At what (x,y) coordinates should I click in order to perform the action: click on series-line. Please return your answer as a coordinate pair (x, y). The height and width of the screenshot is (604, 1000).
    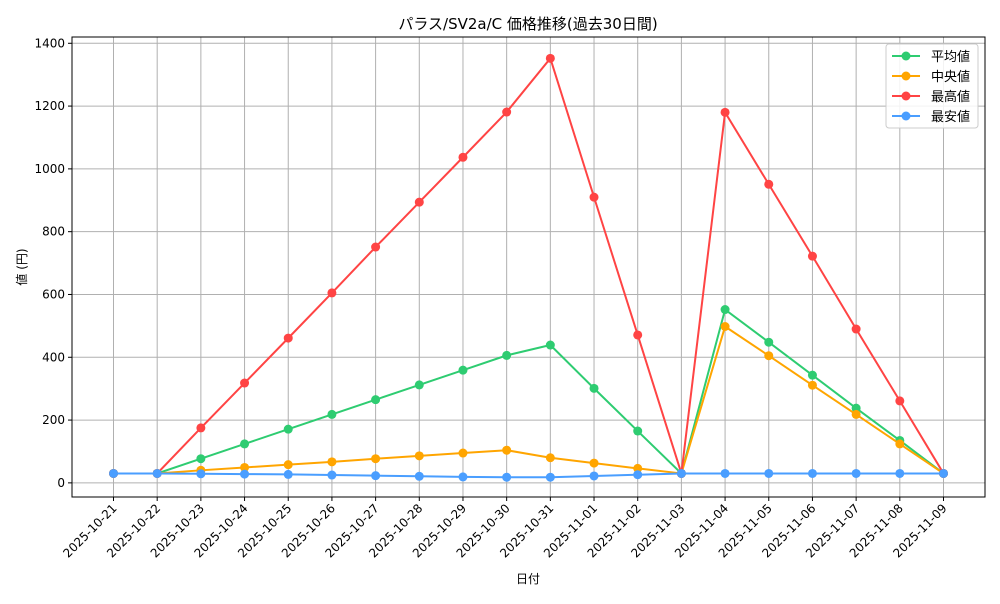
    Looking at the image, I should click on (528, 475).